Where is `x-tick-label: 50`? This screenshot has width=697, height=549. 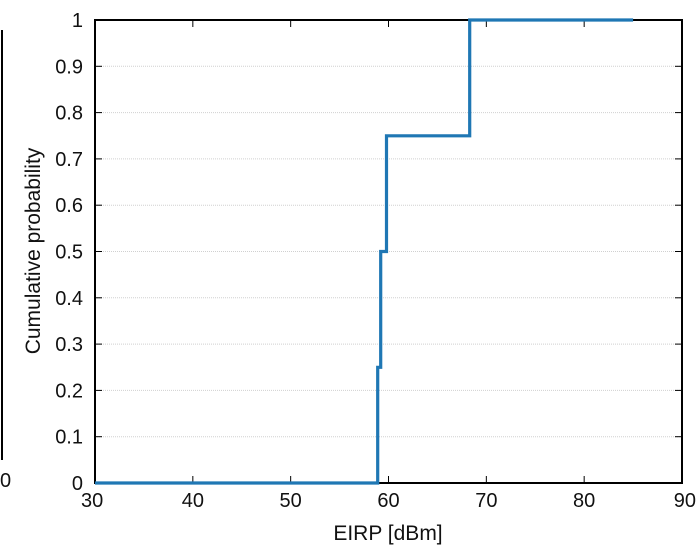 x-tick-label: 50 is located at coordinates (291, 501).